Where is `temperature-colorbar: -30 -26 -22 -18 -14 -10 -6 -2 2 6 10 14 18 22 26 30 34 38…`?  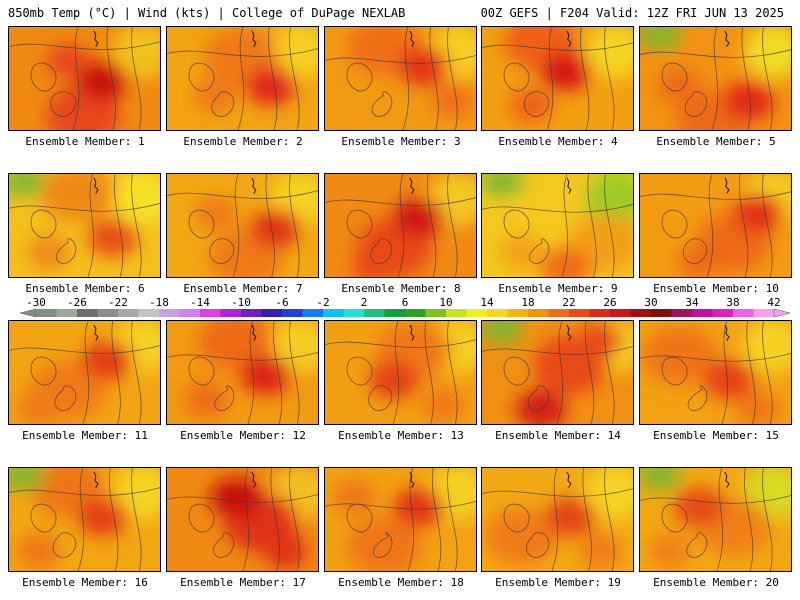
temperature-colorbar: -30 -26 -22 -18 -14 -10 -6 -2 2 6 10 14 18 22 26 30 34 38… is located at coordinates (405, 307).